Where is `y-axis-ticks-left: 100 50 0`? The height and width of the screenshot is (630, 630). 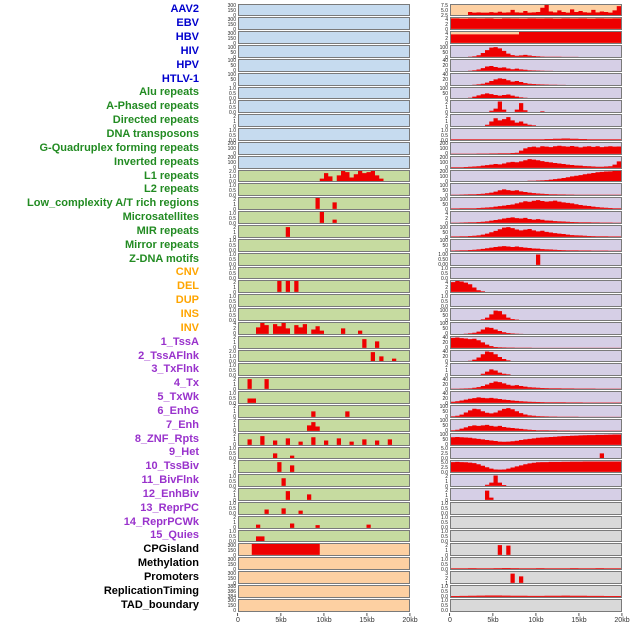 y-axis-ticks-left: 100 50 0 is located at coordinates (221, 52).